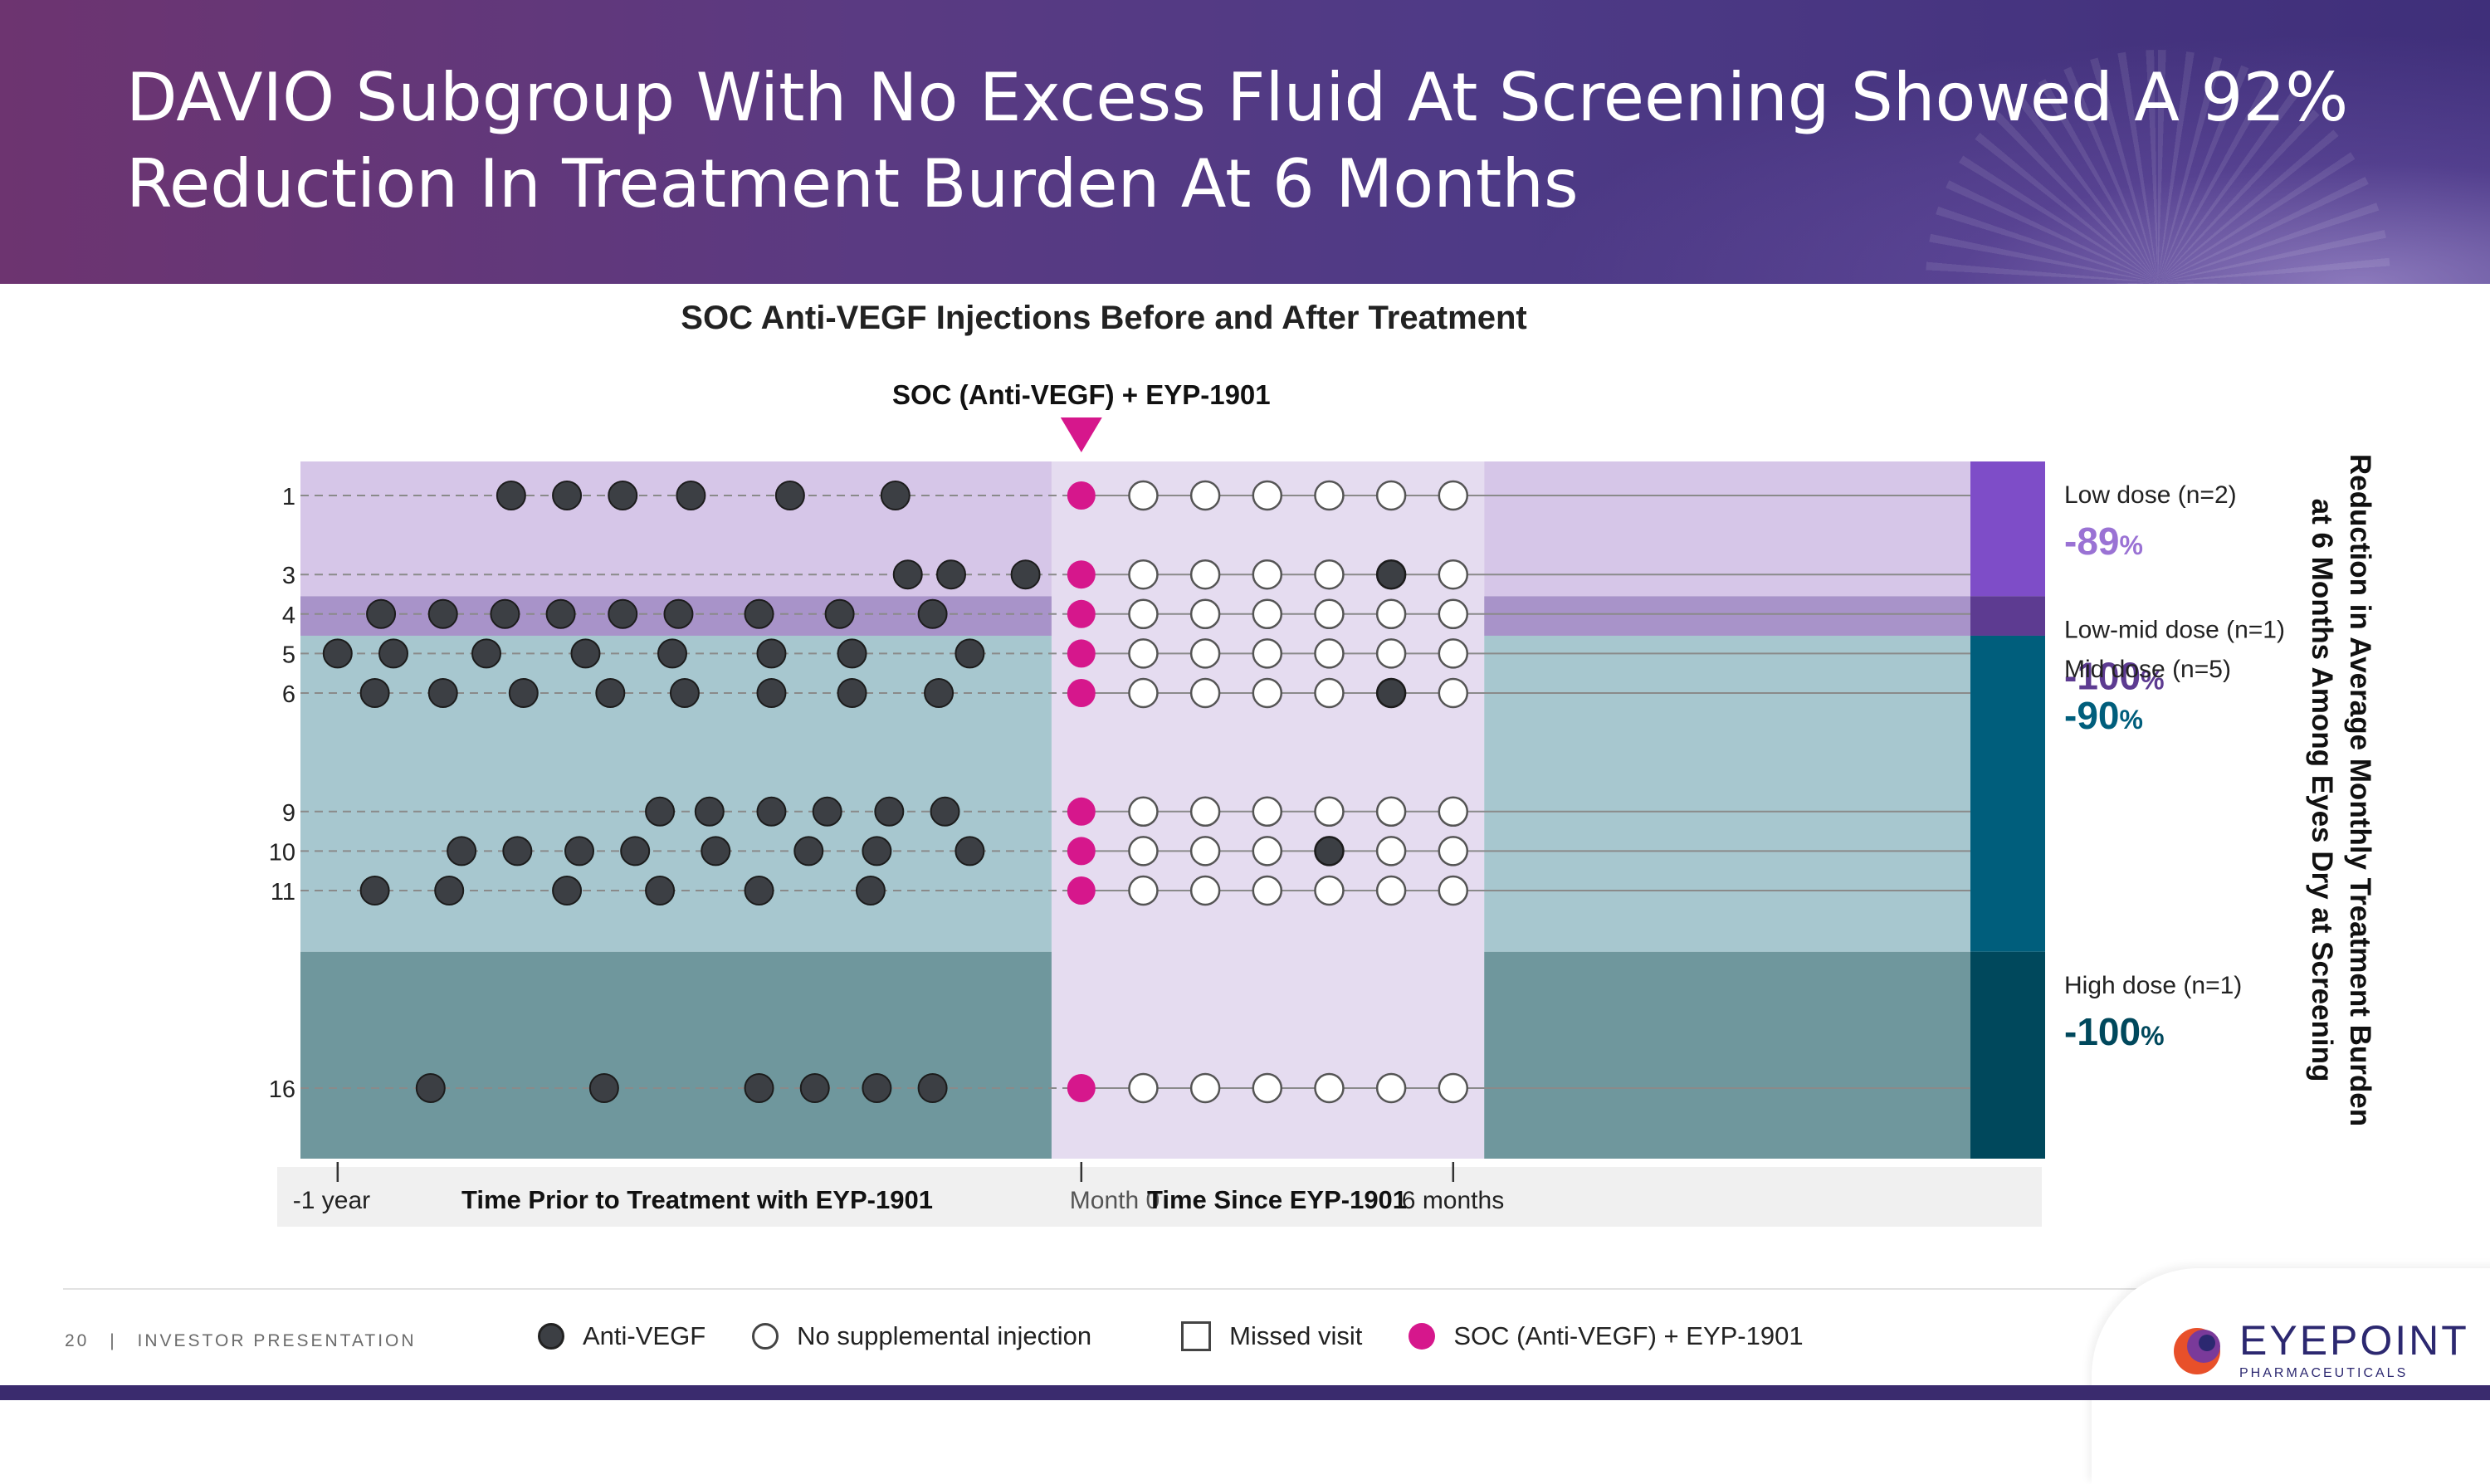  I want to click on dose-reduction-value: -90%, so click(2103, 715).